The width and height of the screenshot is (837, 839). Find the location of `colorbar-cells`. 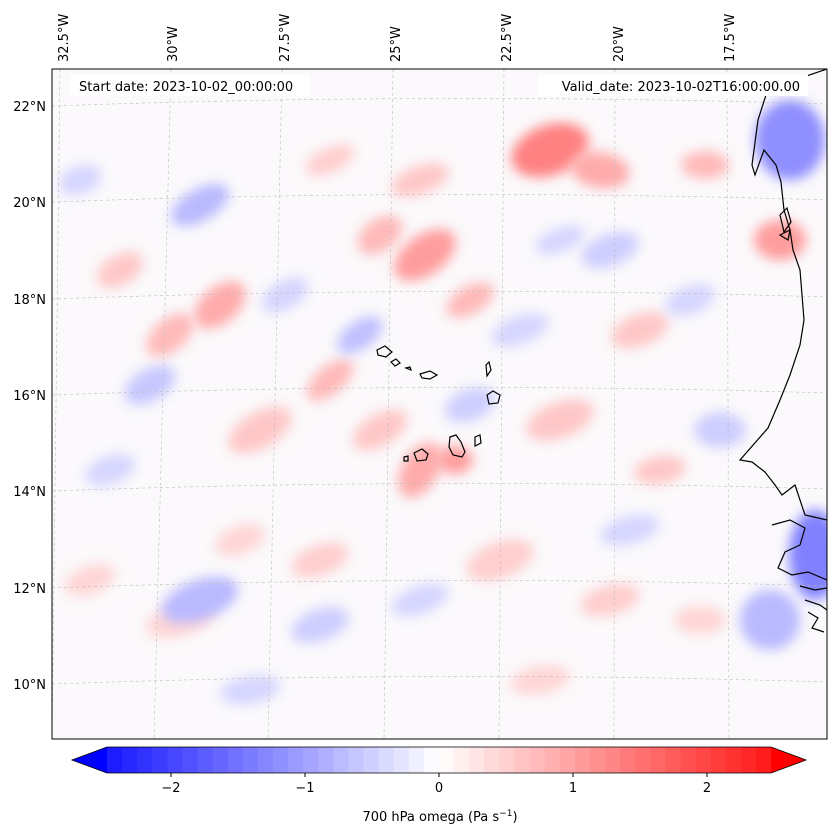

colorbar-cells is located at coordinates (439, 760).